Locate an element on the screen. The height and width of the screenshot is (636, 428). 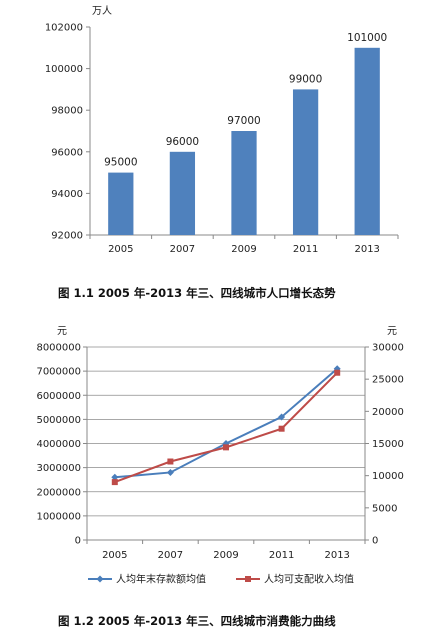
chart2-series is located at coordinates (226, 425).